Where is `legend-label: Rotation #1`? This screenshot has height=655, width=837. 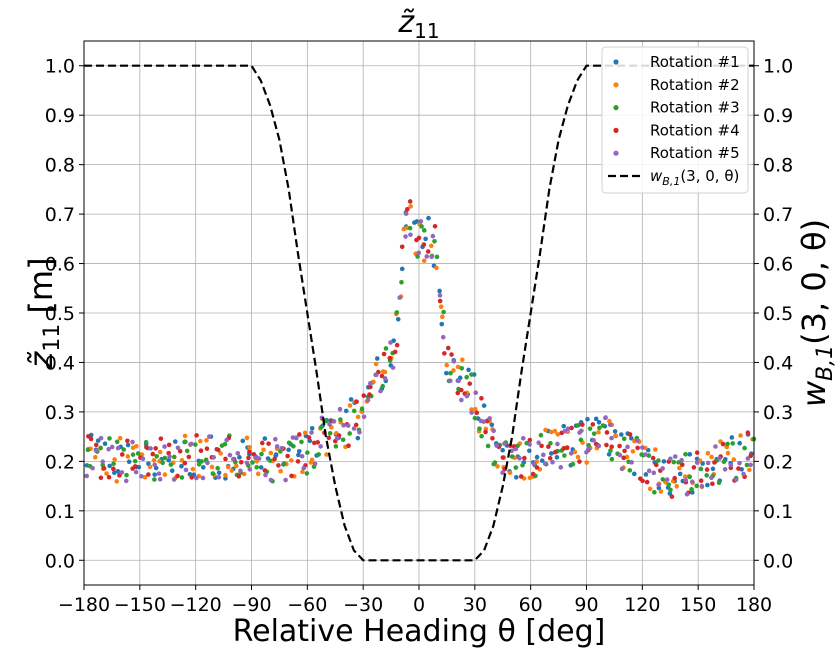
legend-label: Rotation #1 is located at coordinates (695, 62).